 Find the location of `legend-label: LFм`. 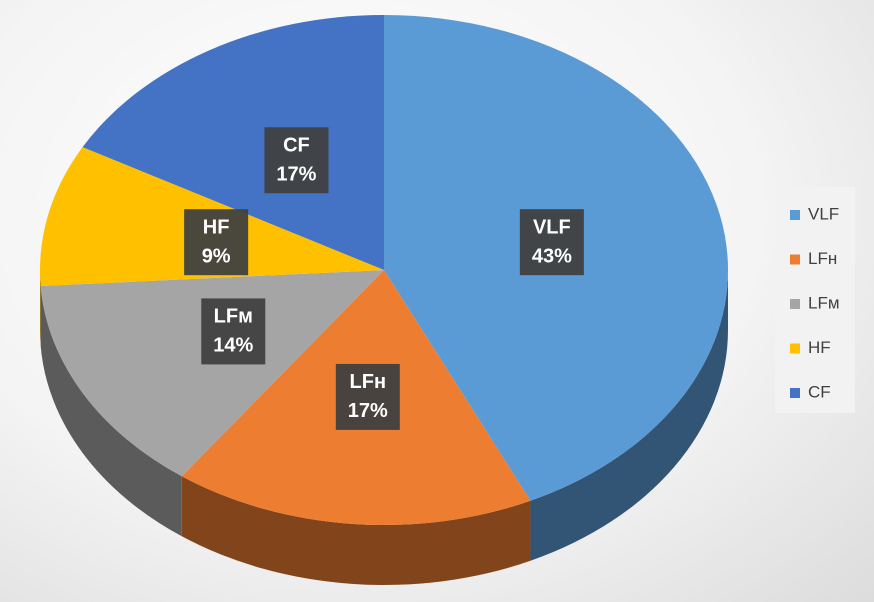

legend-label: LFм is located at coordinates (824, 302).